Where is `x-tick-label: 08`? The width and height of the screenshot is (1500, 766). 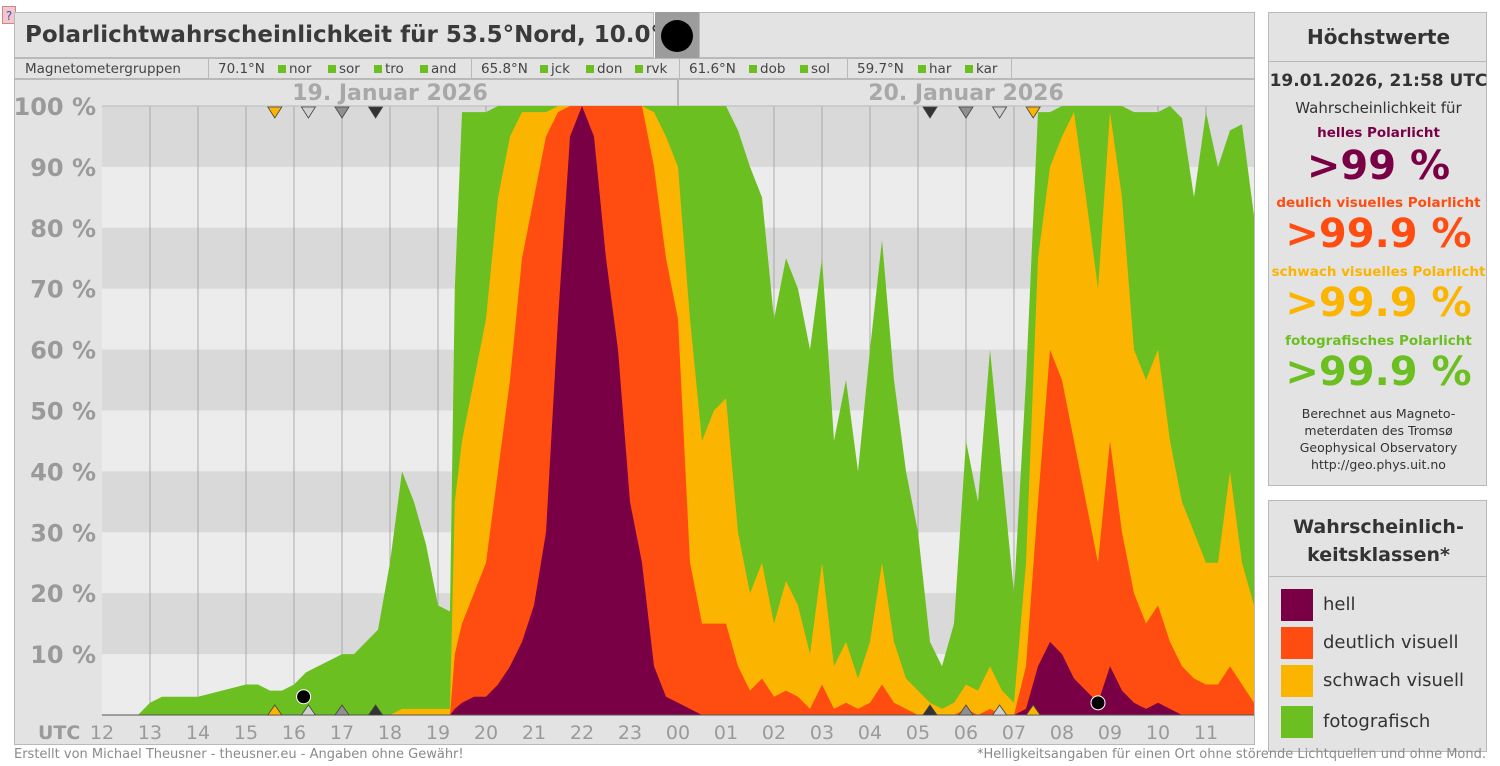
x-tick-label: 08 is located at coordinates (1062, 733).